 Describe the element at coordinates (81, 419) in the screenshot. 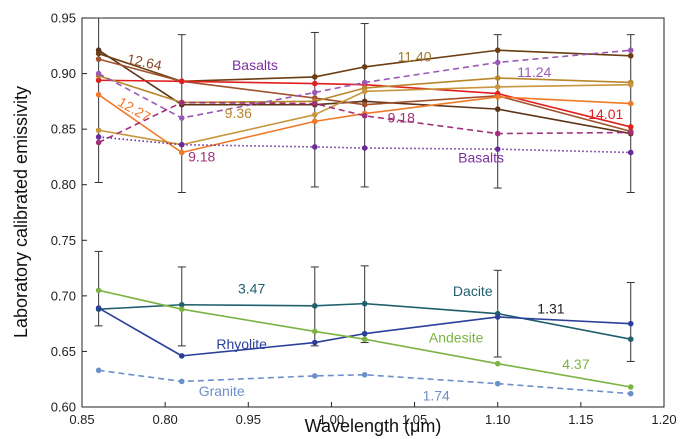

I see `x-tick-label: 0.85` at that location.